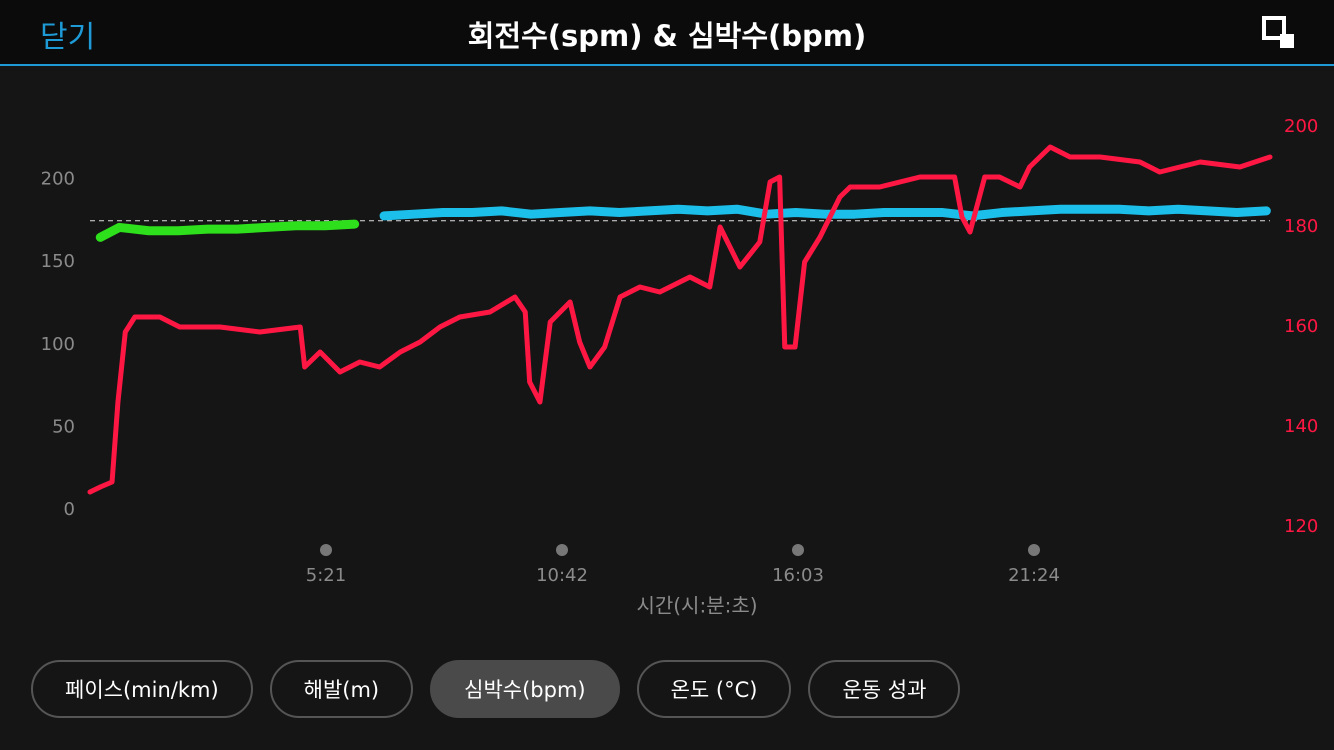  What do you see at coordinates (68, 37) in the screenshot?
I see `close-button: 닫기` at bounding box center [68, 37].